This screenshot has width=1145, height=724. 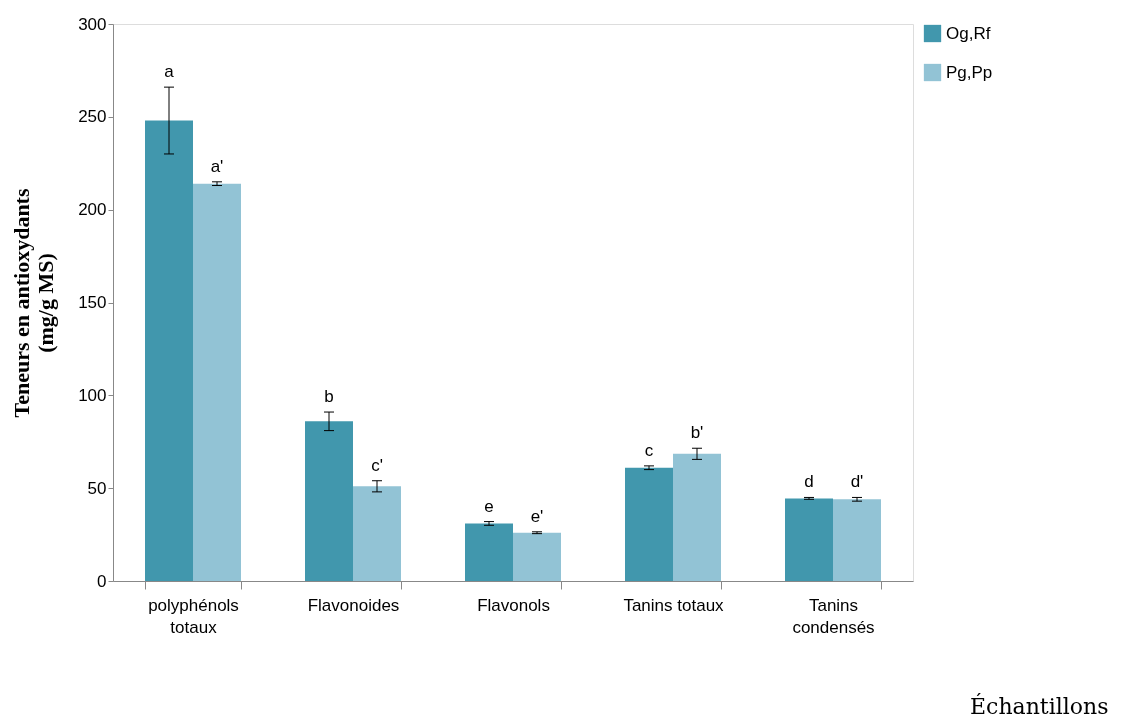 What do you see at coordinates (353, 605) in the screenshot?
I see `x-tick-label: Flavonoides` at bounding box center [353, 605].